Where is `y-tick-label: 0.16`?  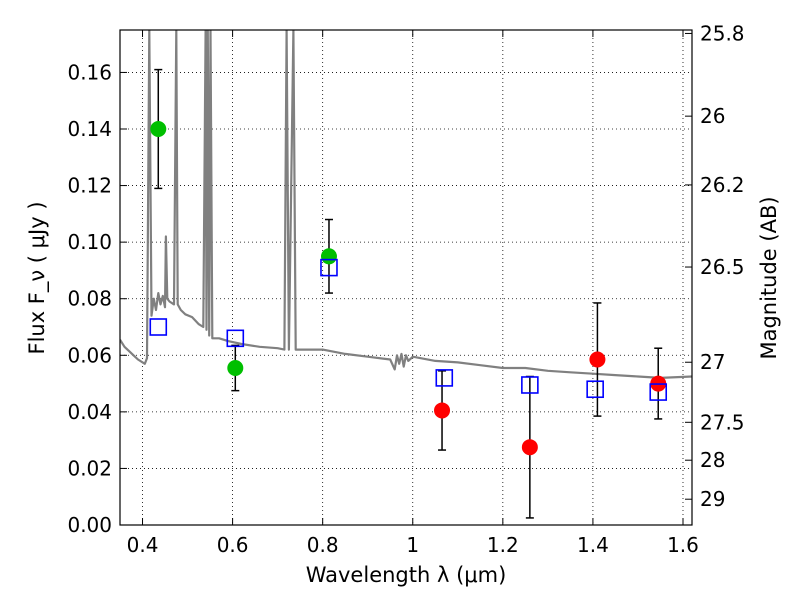 y-tick-label: 0.16 is located at coordinates (89, 72).